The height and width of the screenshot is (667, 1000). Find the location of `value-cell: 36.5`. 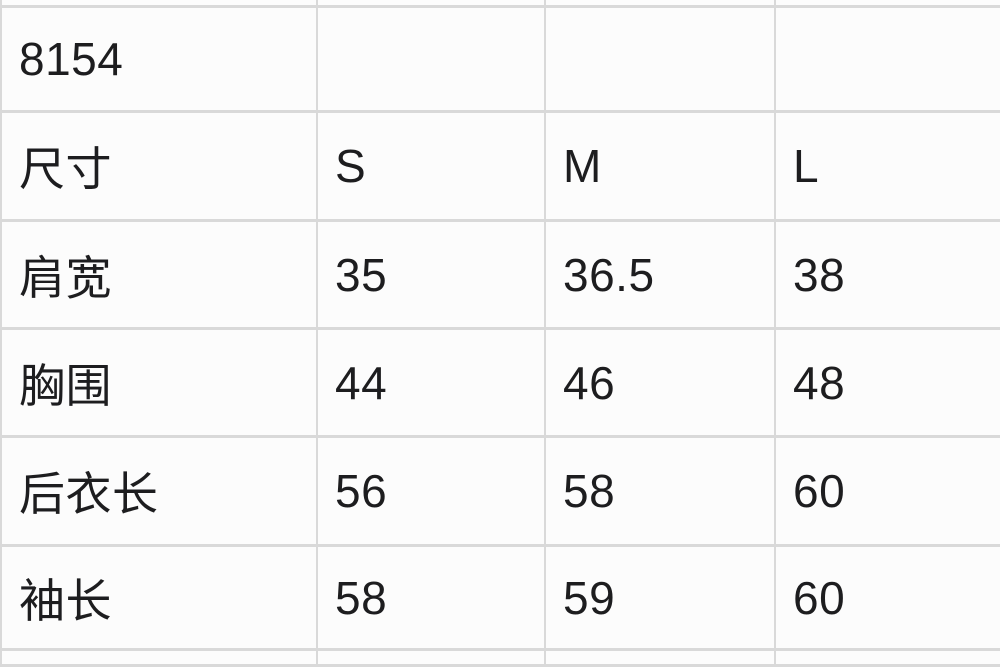

value-cell: 36.5 is located at coordinates (661, 276).